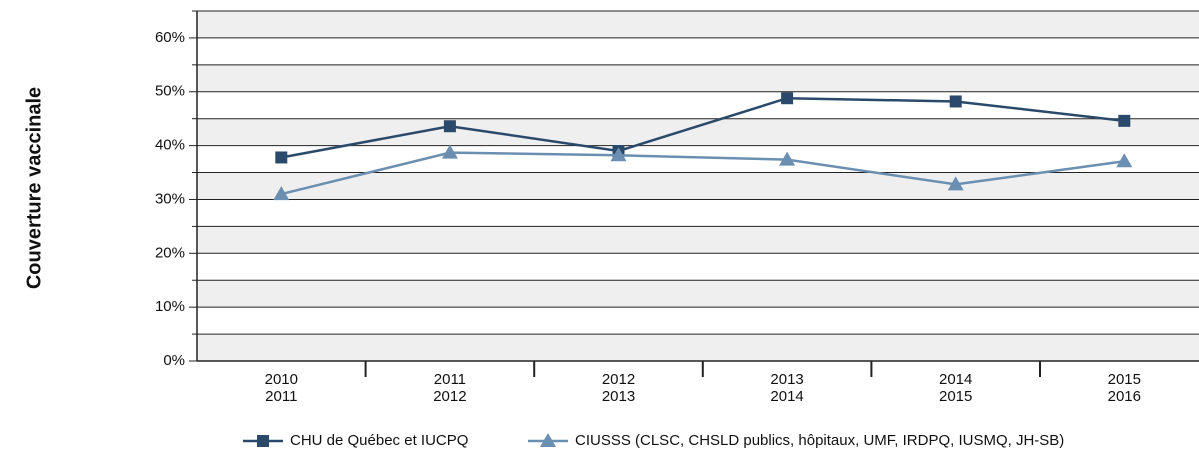  I want to click on y-tick-label: 50%, so click(170, 91).